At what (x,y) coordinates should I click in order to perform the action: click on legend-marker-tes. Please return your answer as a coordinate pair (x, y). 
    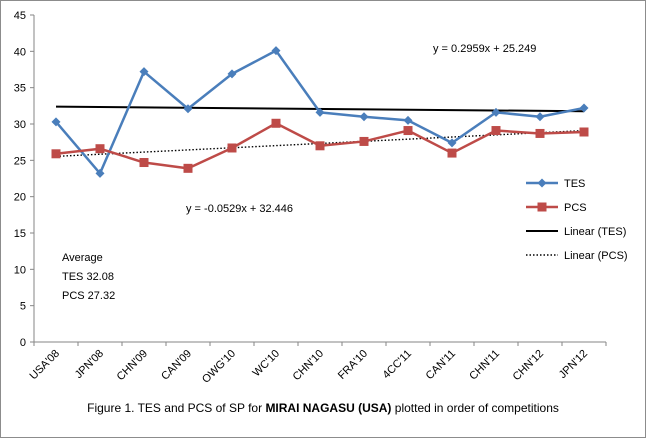
    Looking at the image, I should click on (542, 183).